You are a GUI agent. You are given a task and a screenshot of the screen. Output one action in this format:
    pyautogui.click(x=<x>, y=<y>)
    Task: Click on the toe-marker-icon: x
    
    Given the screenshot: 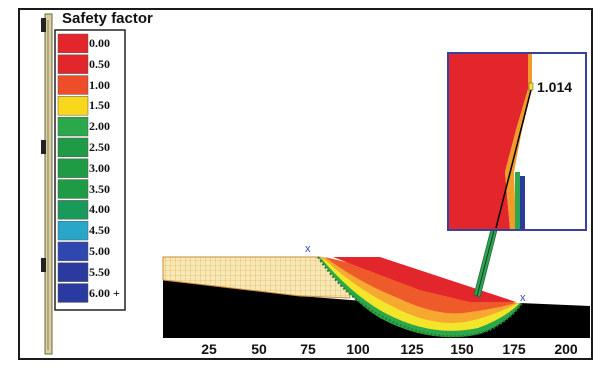 What is the action you would take?
    pyautogui.click(x=523, y=298)
    